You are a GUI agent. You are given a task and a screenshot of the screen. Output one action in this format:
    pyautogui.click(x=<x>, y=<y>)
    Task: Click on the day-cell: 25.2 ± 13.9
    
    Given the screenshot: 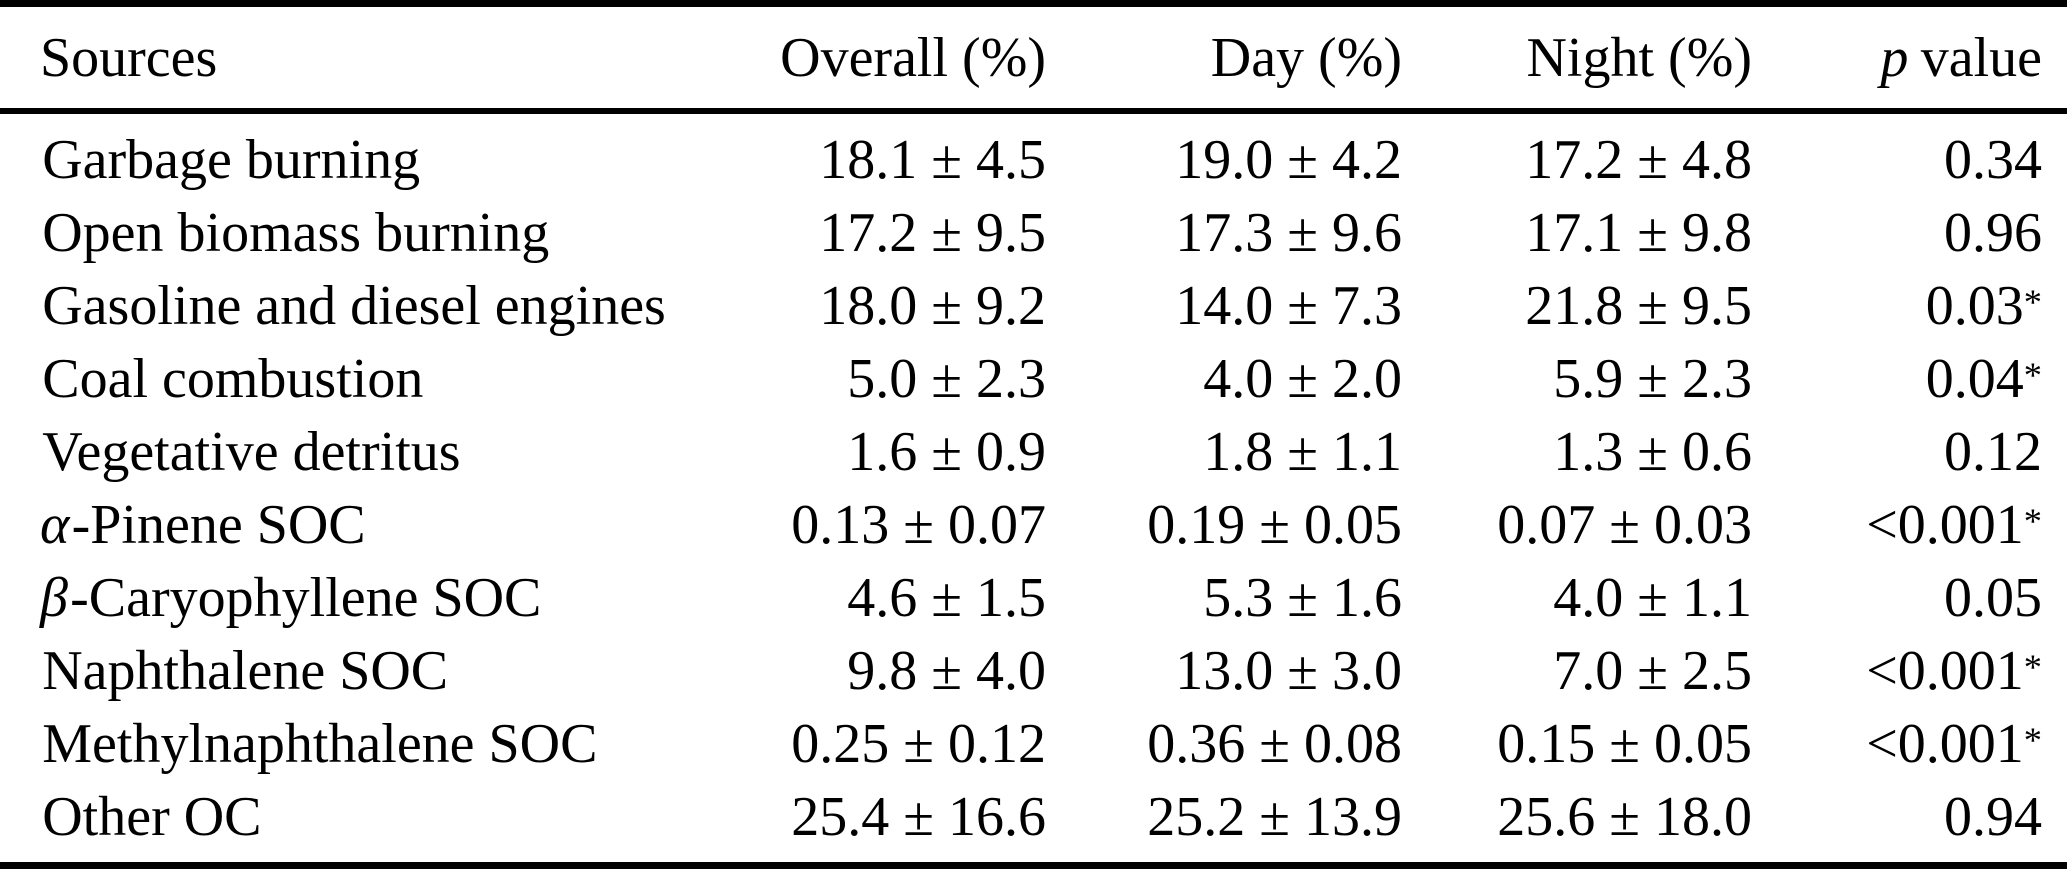 What is the action you would take?
    pyautogui.click(x=1274, y=817)
    